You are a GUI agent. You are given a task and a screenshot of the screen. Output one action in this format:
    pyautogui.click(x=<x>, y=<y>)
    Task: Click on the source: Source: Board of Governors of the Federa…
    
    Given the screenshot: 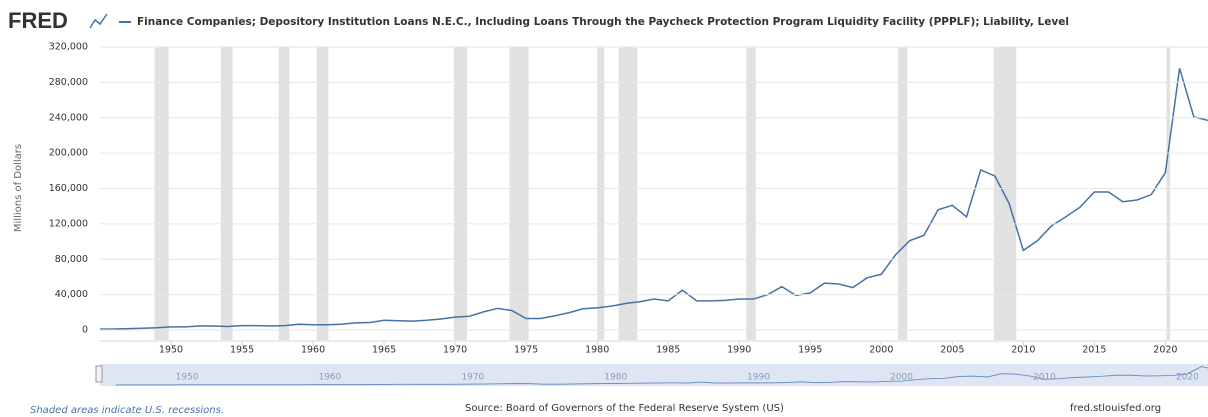 What is the action you would take?
    pyautogui.click(x=624, y=408)
    